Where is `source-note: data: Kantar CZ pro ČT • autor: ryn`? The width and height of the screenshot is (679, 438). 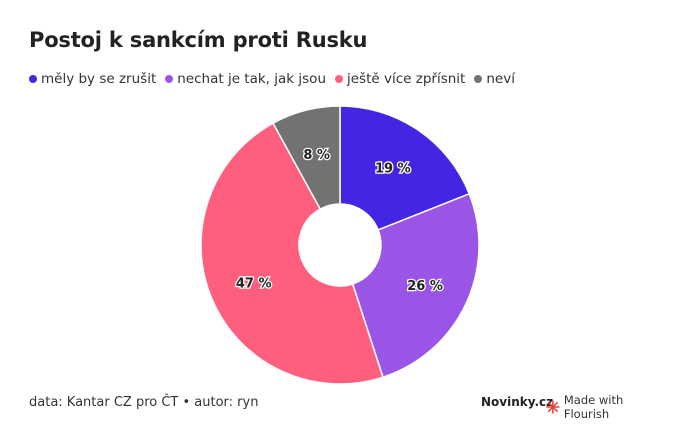 source-note: data: Kantar CZ pro ČT • autor: ryn is located at coordinates (144, 402).